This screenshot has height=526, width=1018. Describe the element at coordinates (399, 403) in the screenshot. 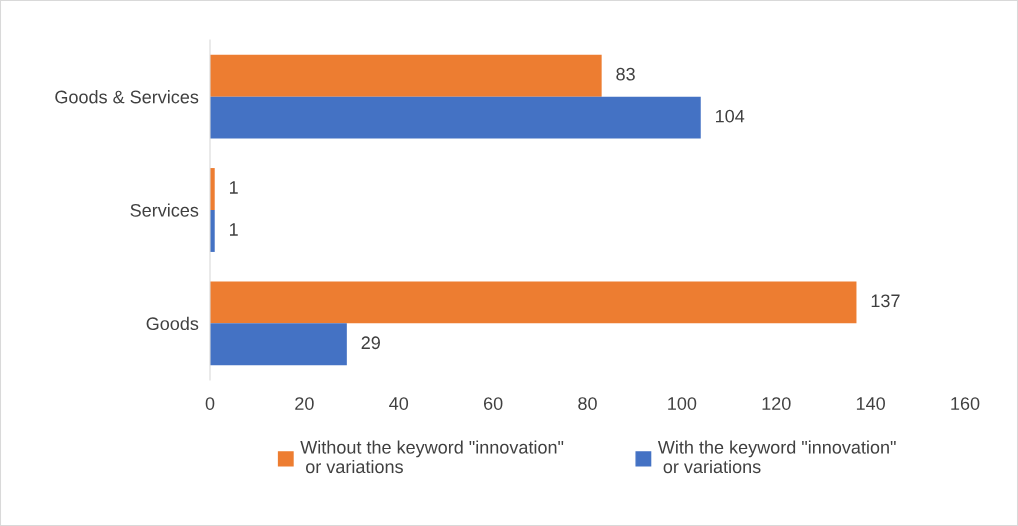

I see `x-tick-label: 40` at that location.